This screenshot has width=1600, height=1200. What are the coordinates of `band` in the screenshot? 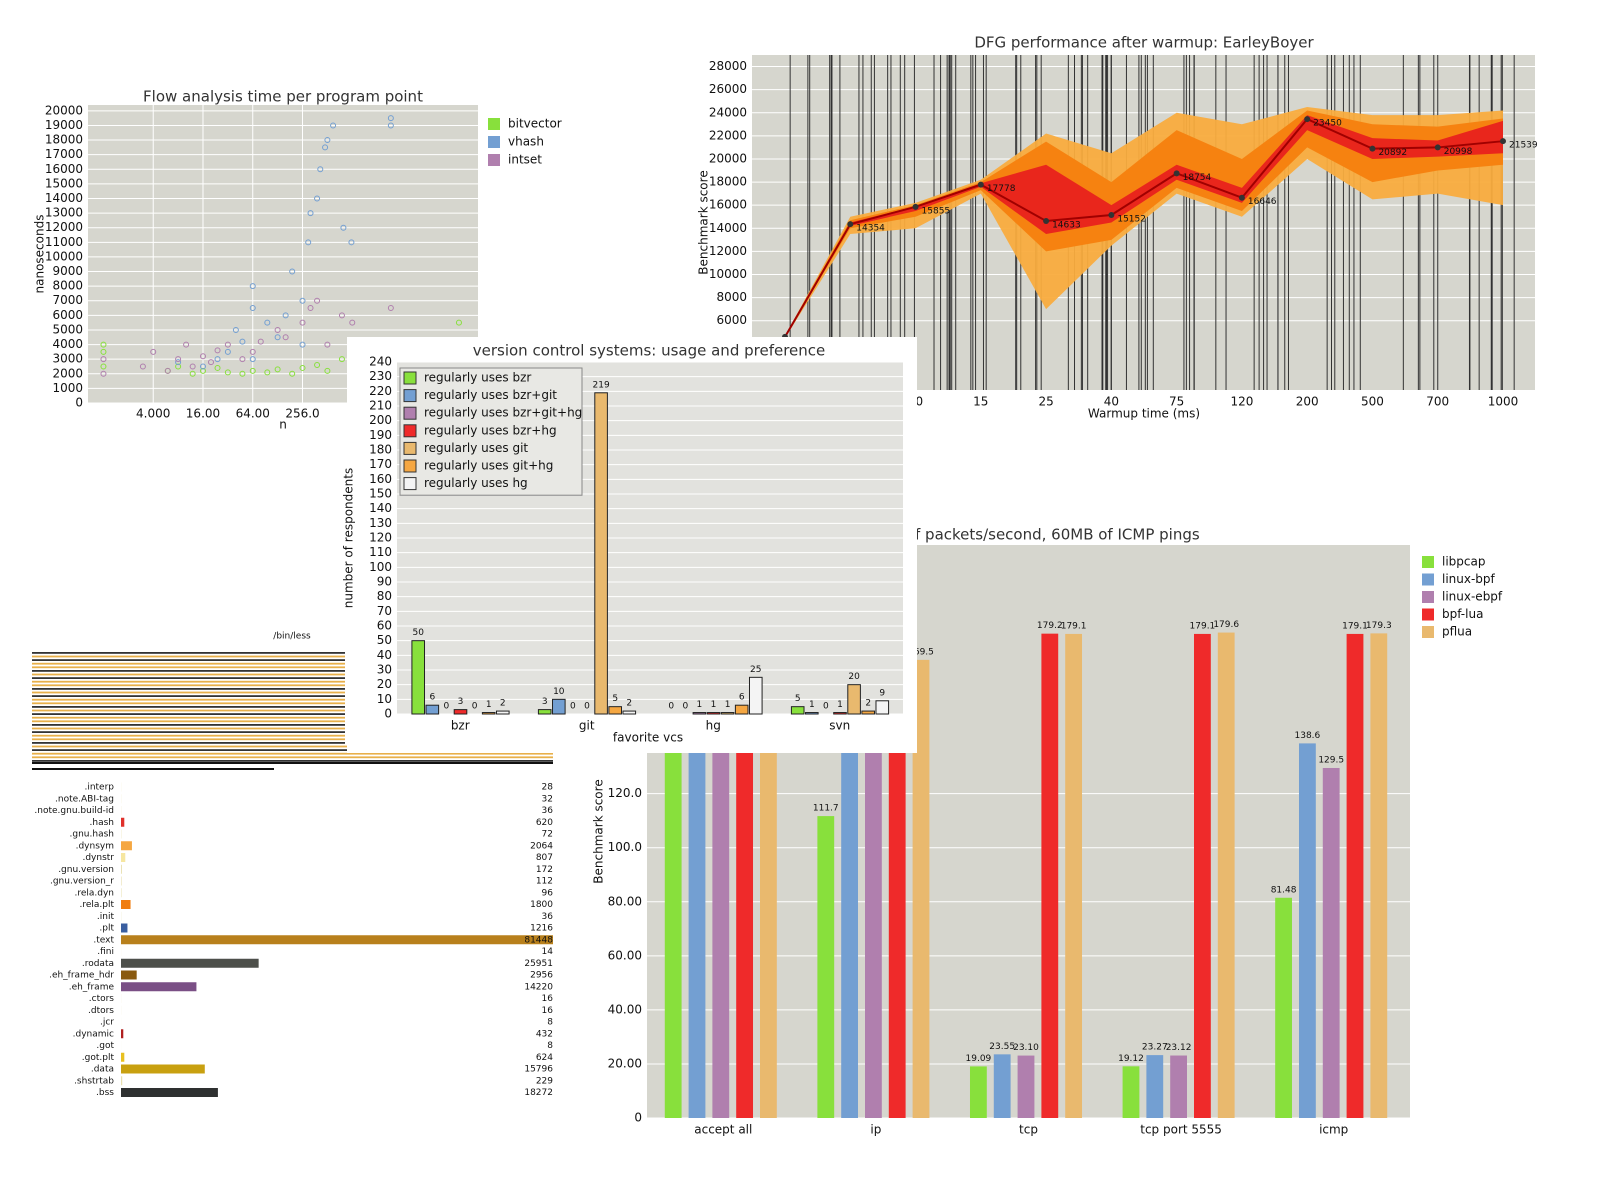 It's located at (1144, 224).